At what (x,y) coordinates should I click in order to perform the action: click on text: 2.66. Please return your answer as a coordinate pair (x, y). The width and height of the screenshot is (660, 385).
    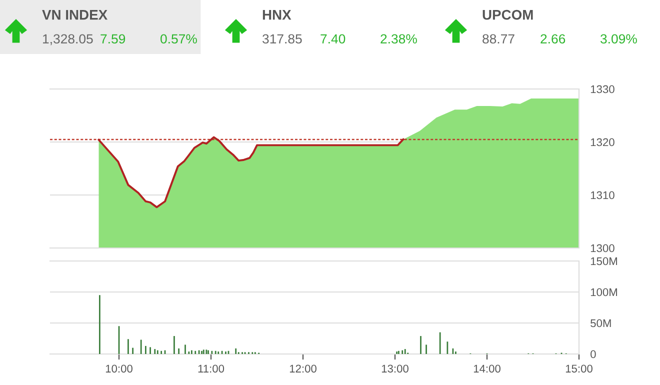
    Looking at the image, I should click on (553, 39).